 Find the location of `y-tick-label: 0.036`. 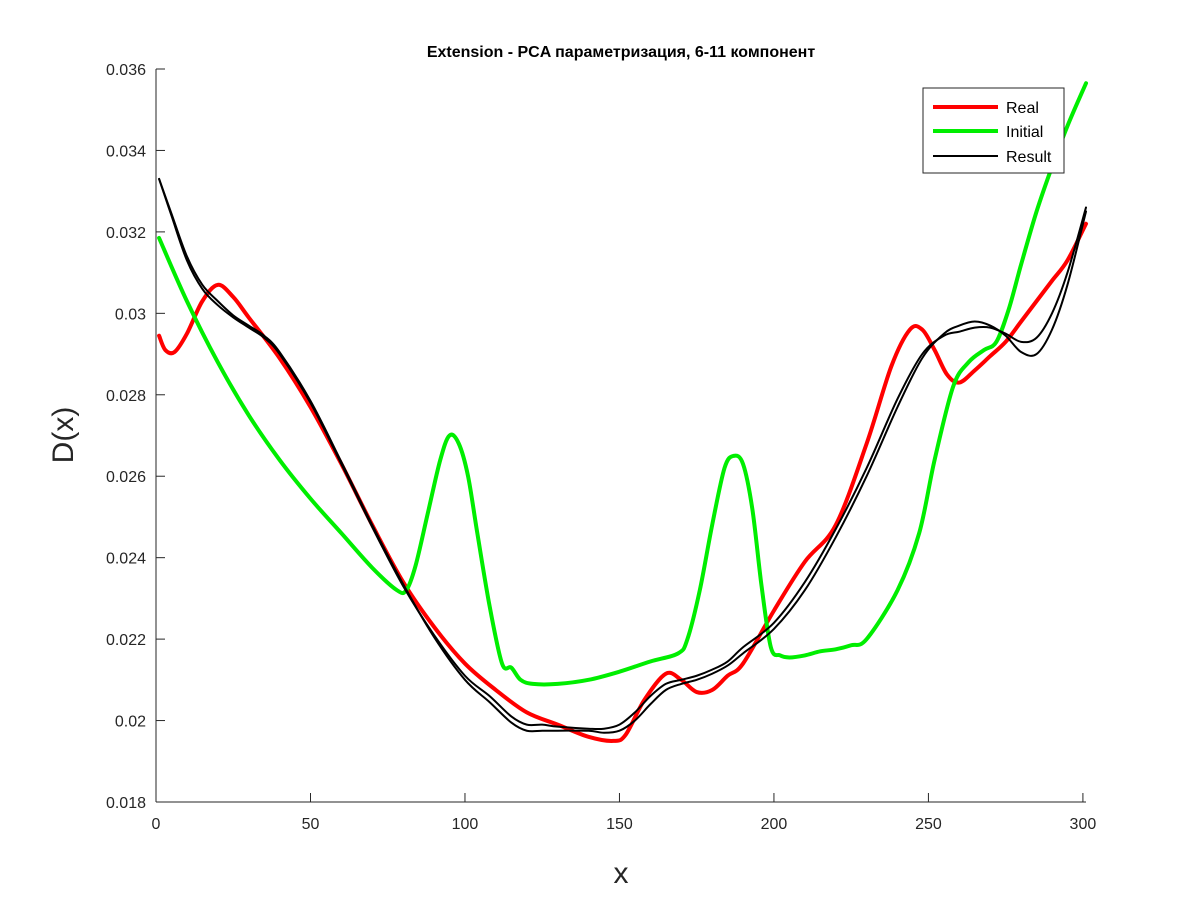

y-tick-label: 0.036 is located at coordinates (126, 70).